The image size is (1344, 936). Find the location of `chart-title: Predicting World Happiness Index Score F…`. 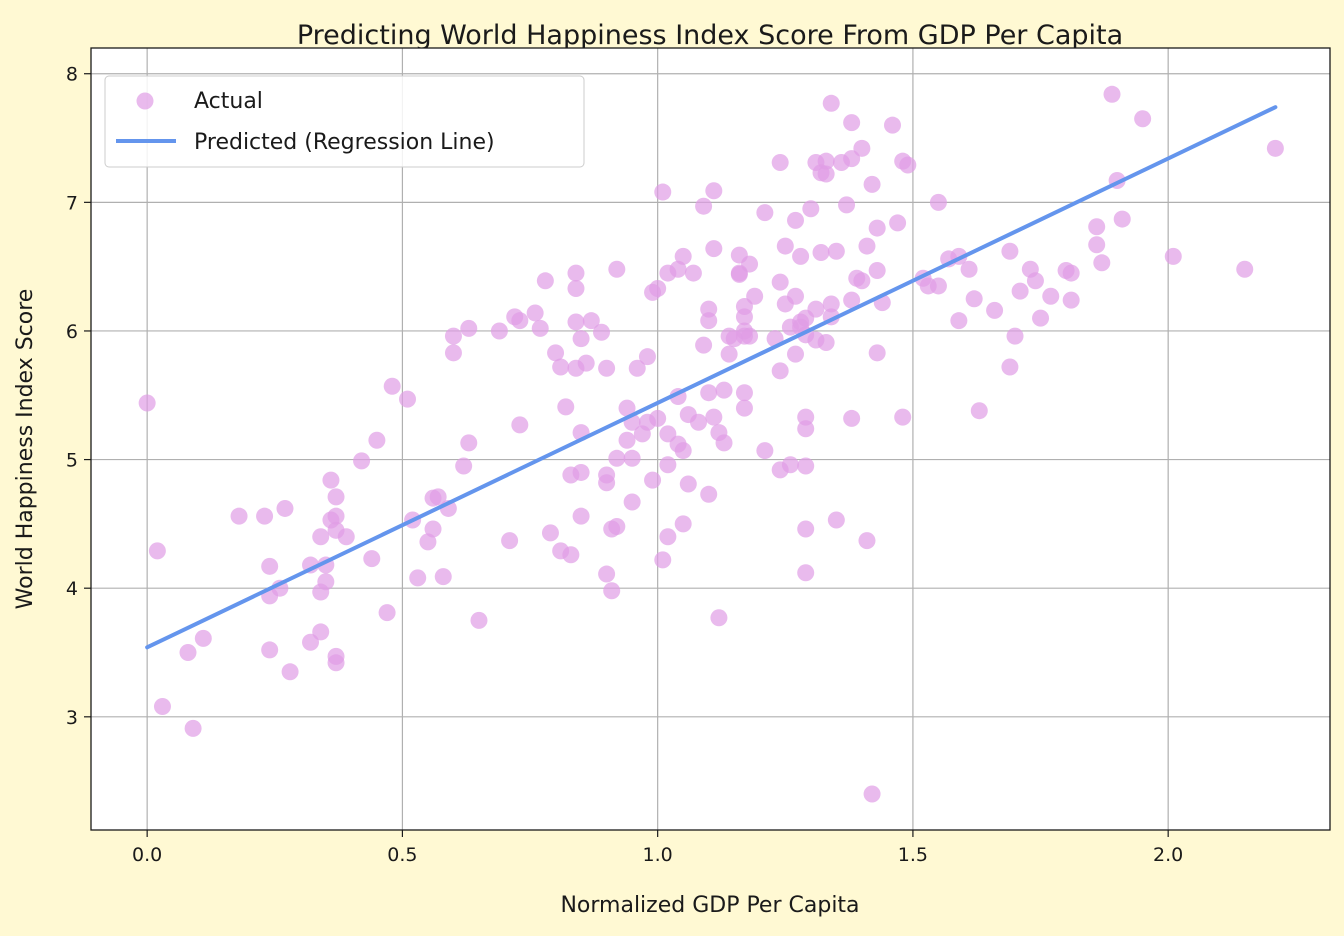

chart-title: Predicting World Happiness Index Score F… is located at coordinates (710, 35).